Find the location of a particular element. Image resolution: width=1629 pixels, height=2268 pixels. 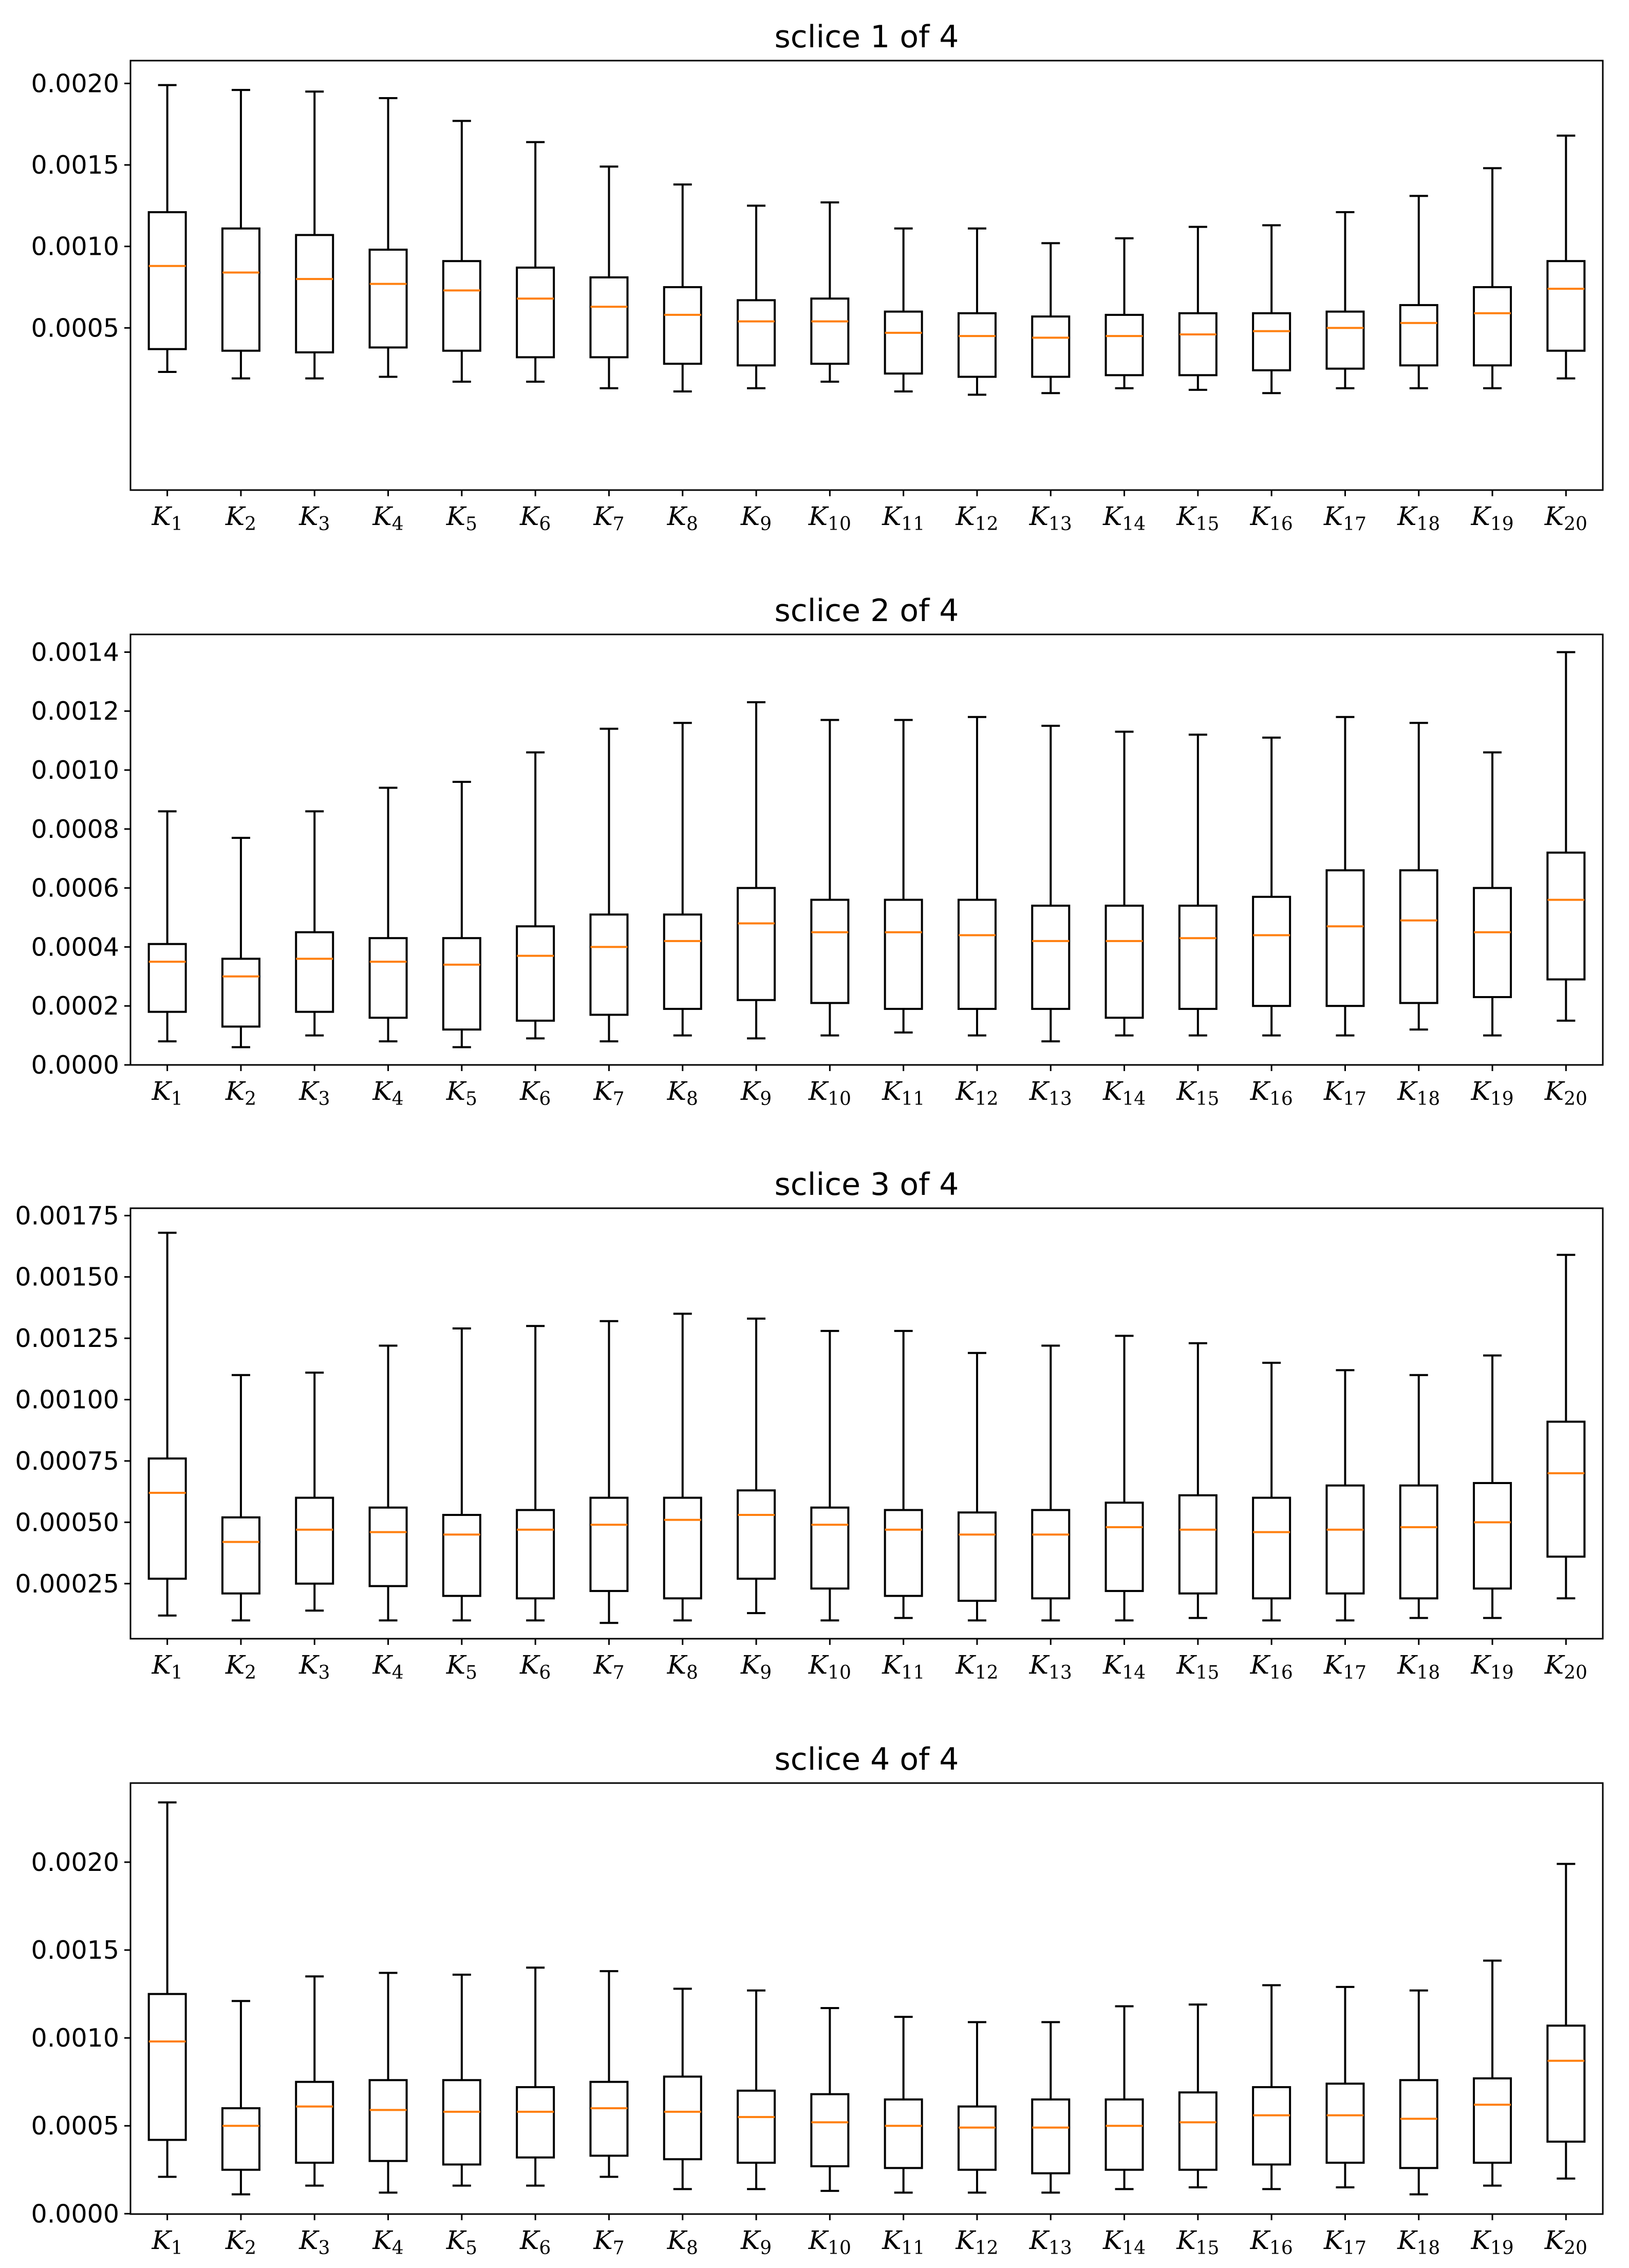

x-tick-label: K9 is located at coordinates (756, 518).